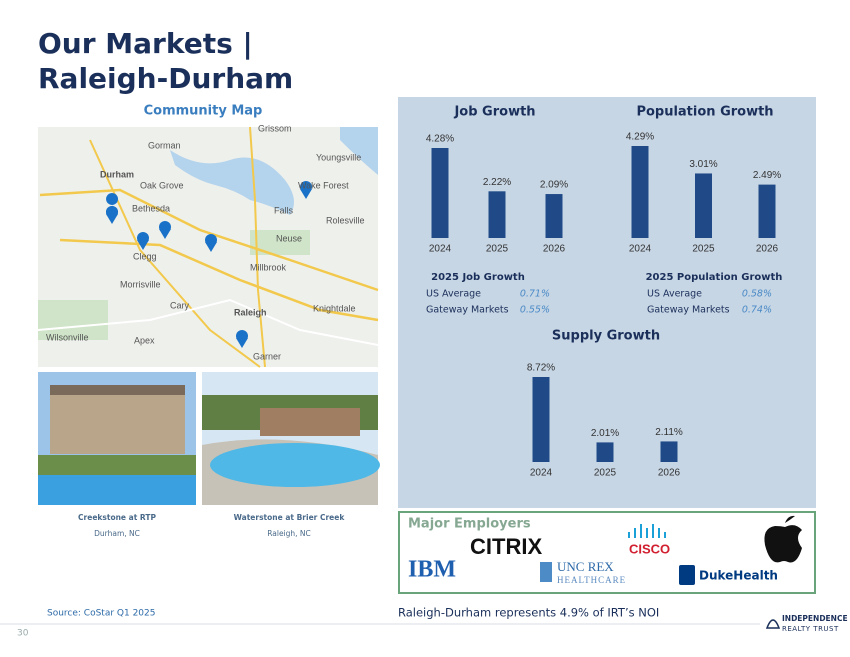  What do you see at coordinates (151, 208) in the screenshot?
I see `map-label: Bethesda` at bounding box center [151, 208].